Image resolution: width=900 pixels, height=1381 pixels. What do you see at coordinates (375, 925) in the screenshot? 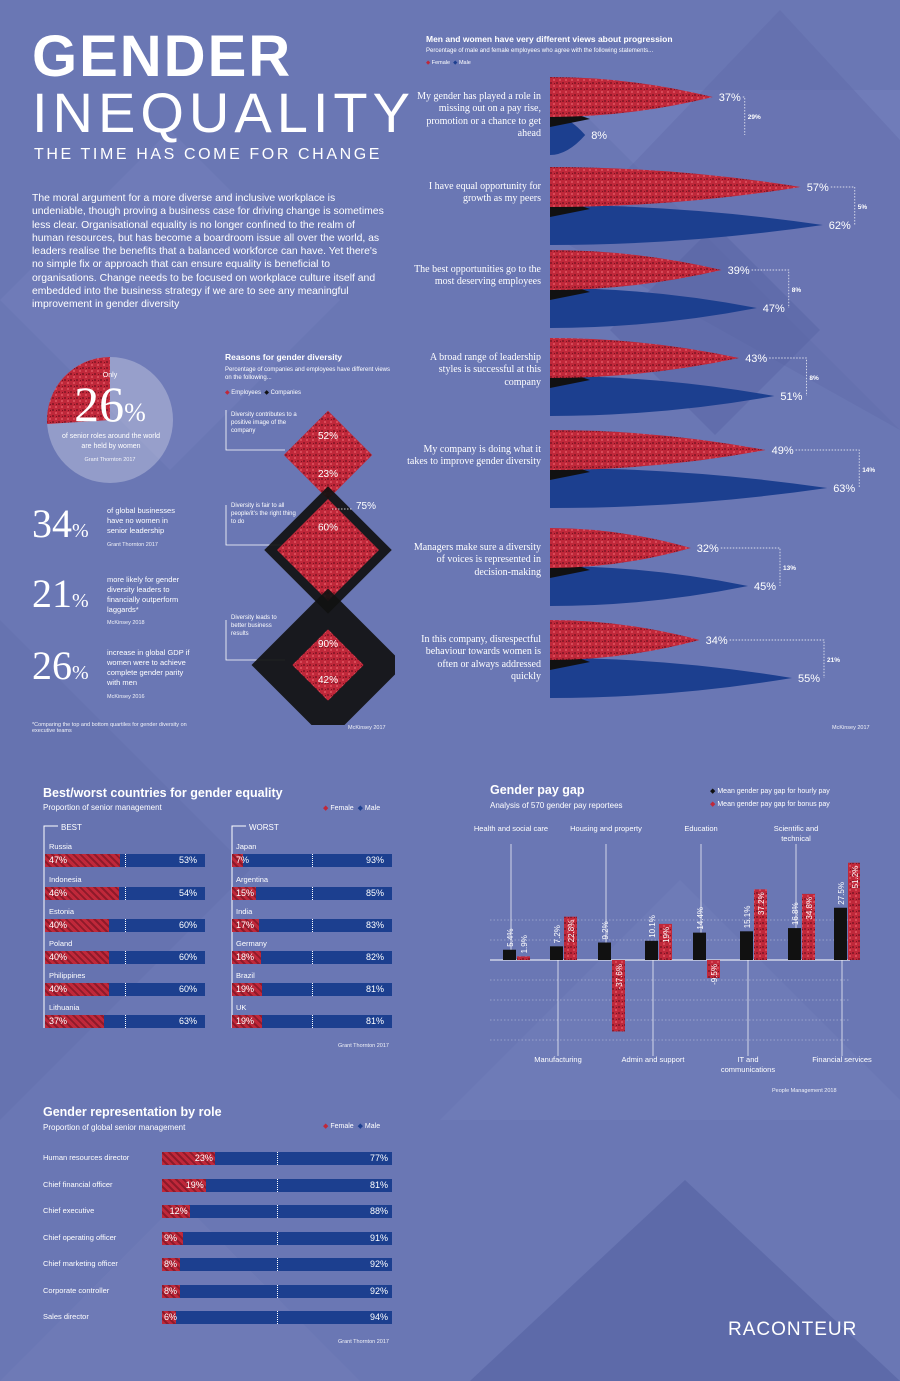
I see `male-value: 83%` at bounding box center [375, 925].